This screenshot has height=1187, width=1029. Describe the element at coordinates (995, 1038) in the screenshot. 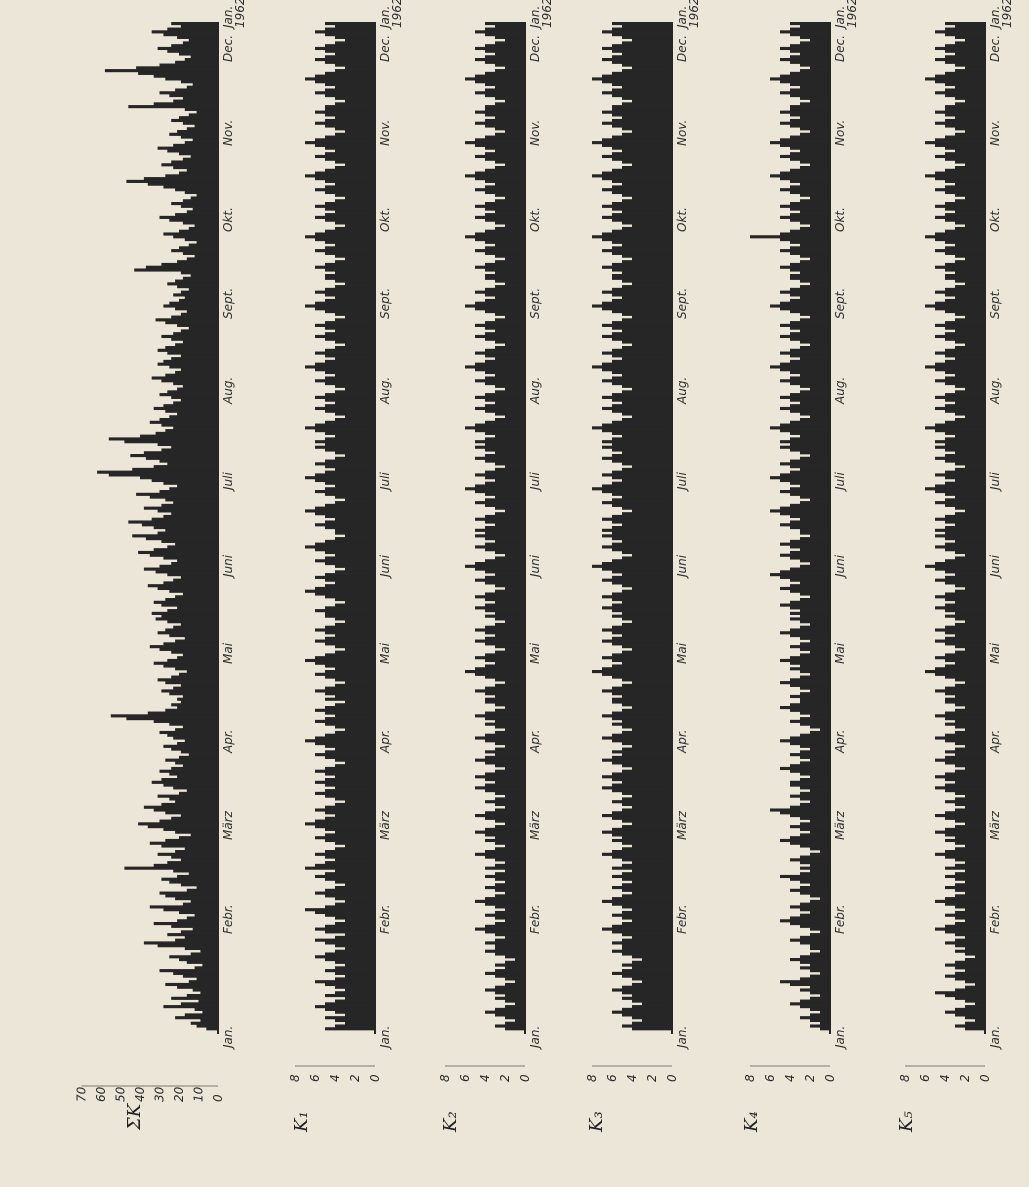

I see `month-label: Jan.` at that location.